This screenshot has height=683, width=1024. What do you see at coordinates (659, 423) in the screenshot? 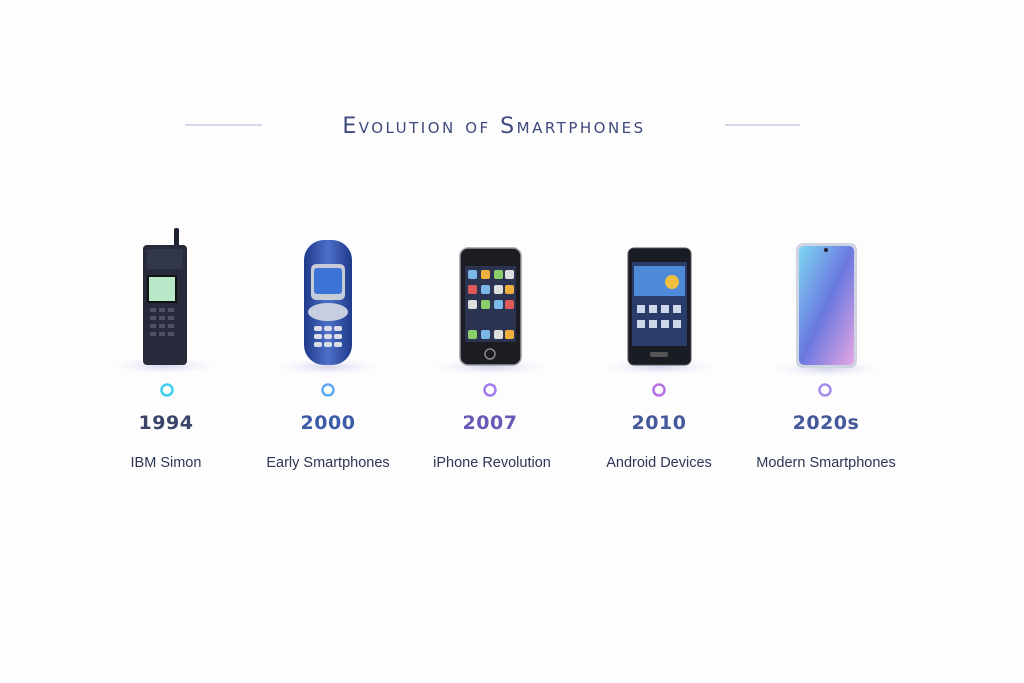
I see `year: 2010` at bounding box center [659, 423].